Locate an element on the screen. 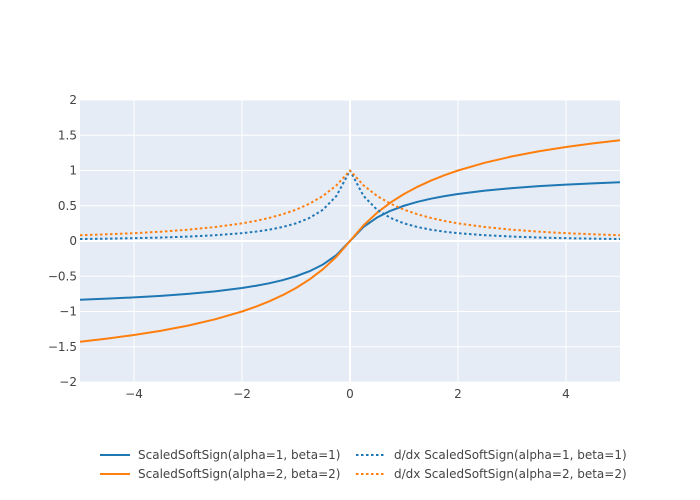  x-axis-tick-labels: −4 −2 0 2 4 is located at coordinates (347, 394).